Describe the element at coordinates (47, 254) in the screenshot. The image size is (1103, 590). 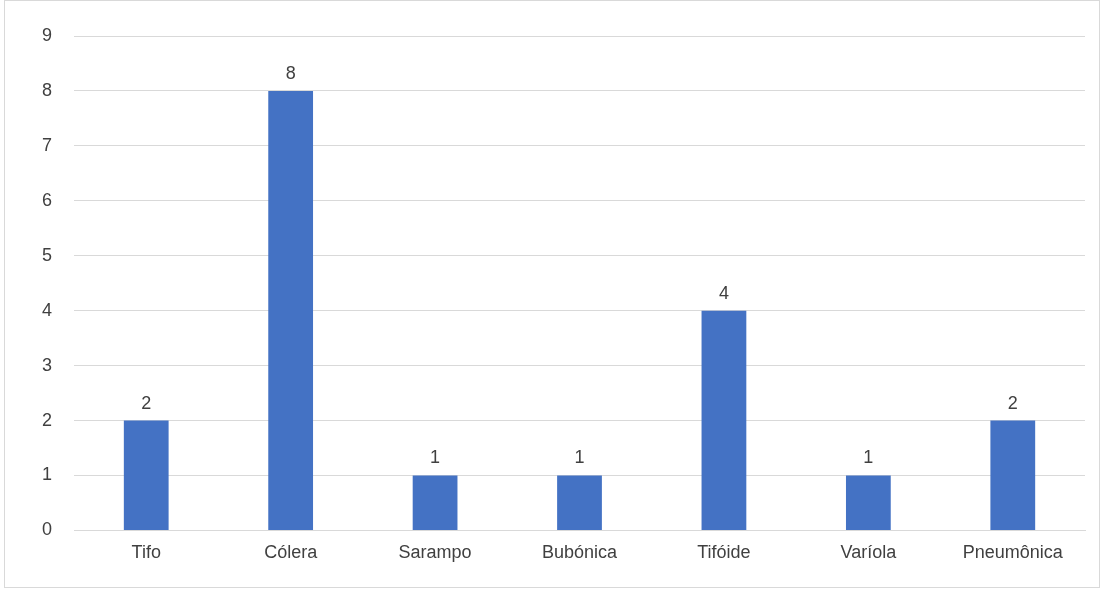
I see `y-tick-label: 5` at that location.